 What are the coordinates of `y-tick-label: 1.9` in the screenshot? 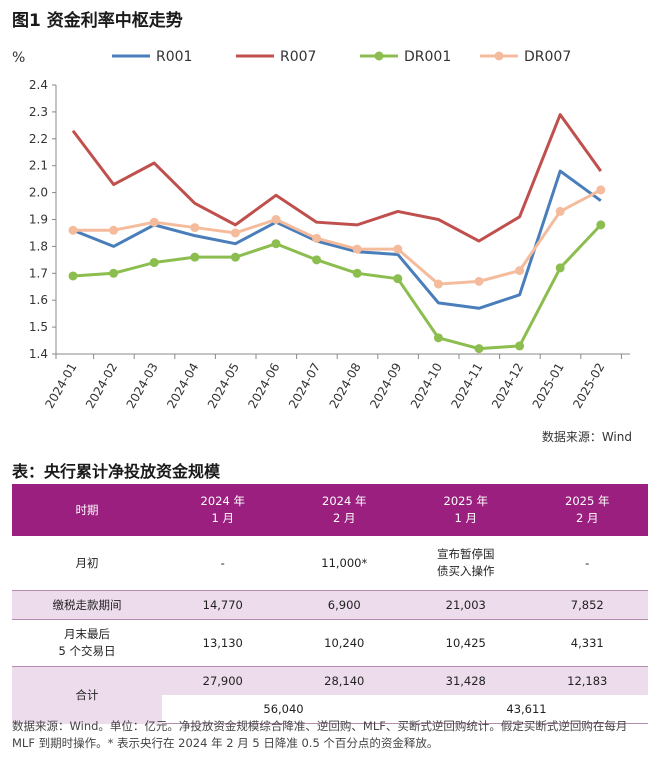 It's located at (38, 220).